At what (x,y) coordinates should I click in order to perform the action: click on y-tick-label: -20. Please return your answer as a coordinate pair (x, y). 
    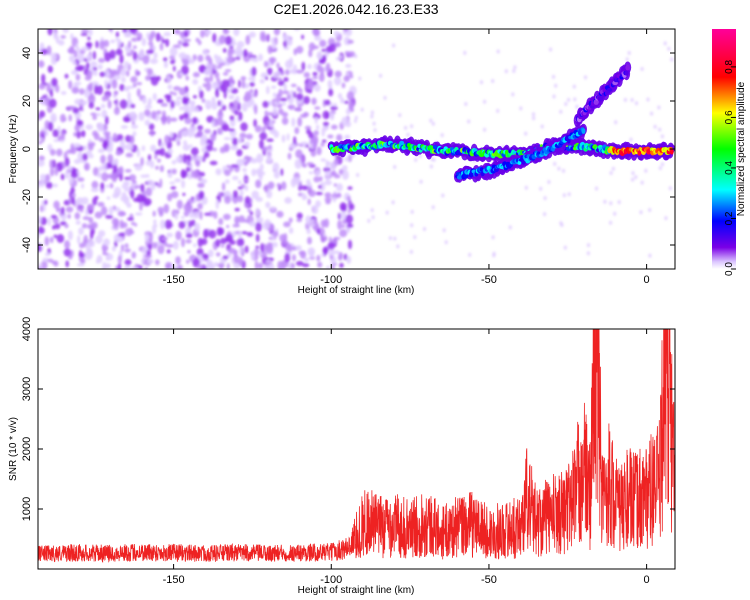
    Looking at the image, I should click on (27, 197).